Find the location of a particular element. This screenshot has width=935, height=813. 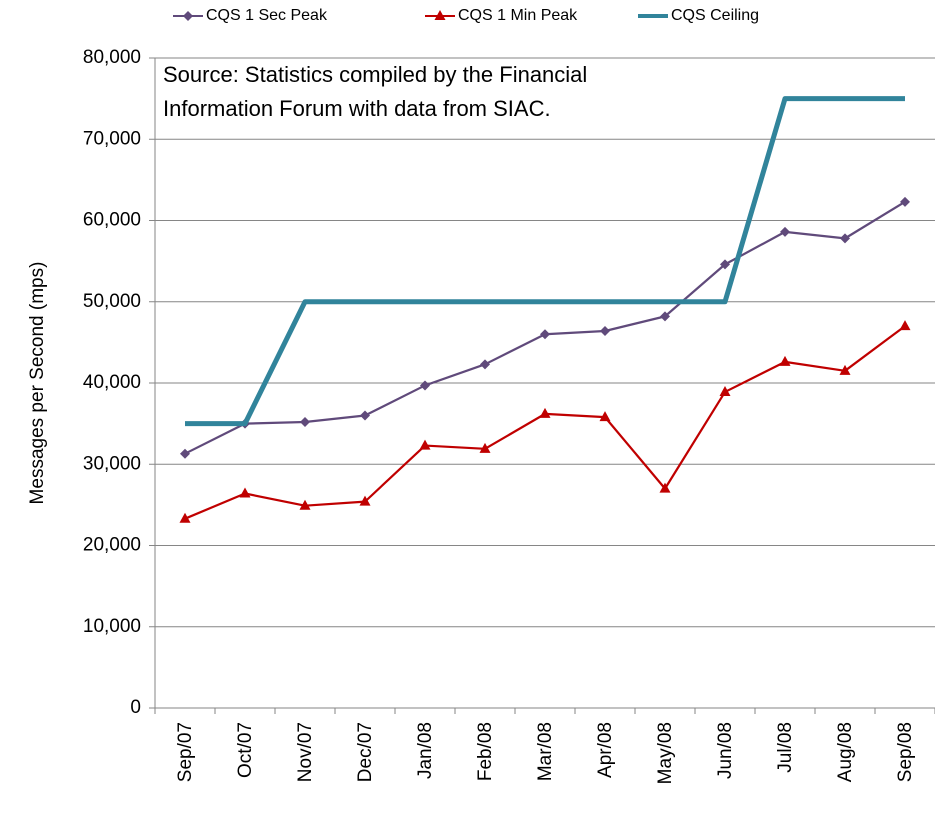

y-tick-label: 60,000 is located at coordinates (112, 220).